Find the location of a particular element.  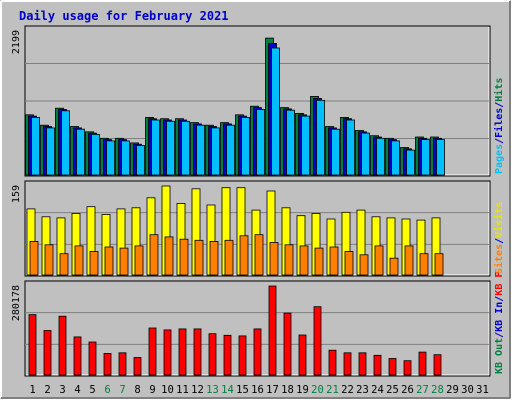

x-tick-day-4: 4 is located at coordinates (77, 390).